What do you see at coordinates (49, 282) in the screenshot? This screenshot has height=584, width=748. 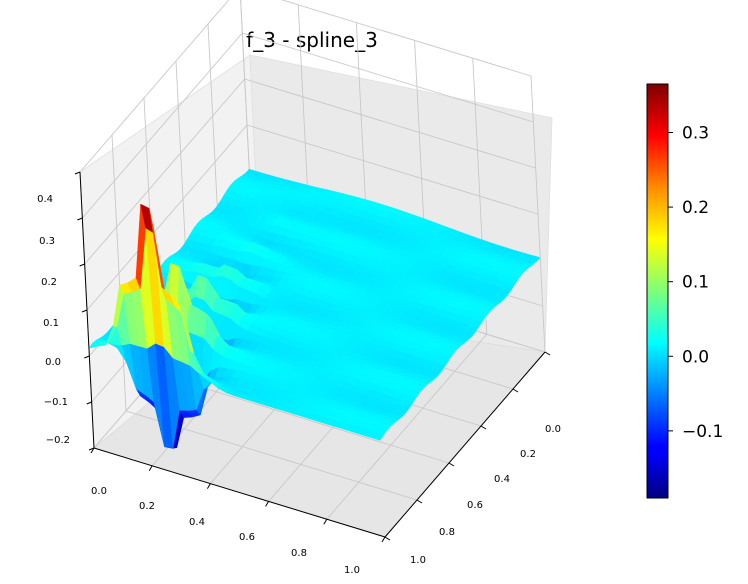 I see `z-tick-label: 0.2` at bounding box center [49, 282].